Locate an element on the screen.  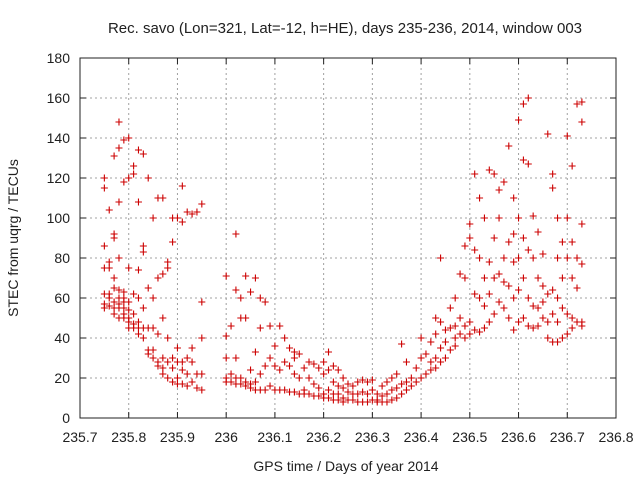
y-tick-label: 60 is located at coordinates (62, 298).